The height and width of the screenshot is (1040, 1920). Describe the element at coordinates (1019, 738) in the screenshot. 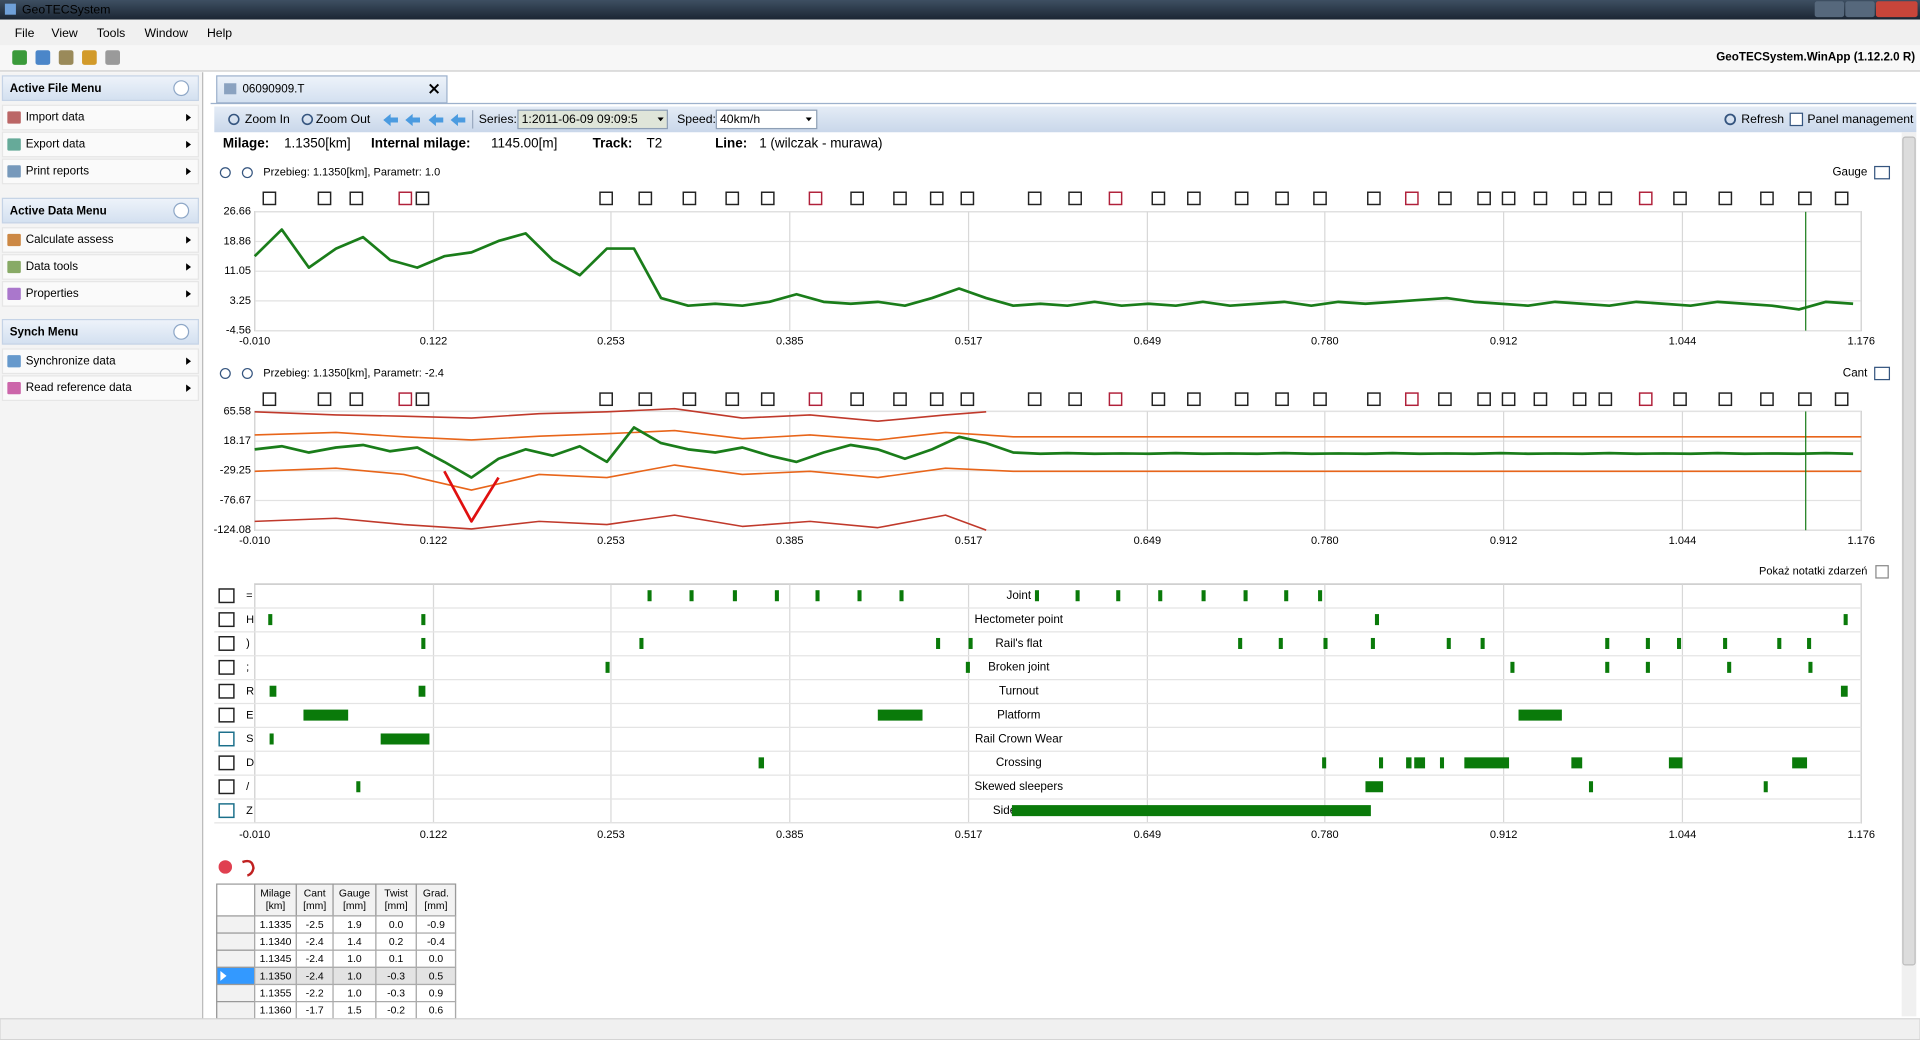

I see `event-label: Rail Crown Wear` at that location.